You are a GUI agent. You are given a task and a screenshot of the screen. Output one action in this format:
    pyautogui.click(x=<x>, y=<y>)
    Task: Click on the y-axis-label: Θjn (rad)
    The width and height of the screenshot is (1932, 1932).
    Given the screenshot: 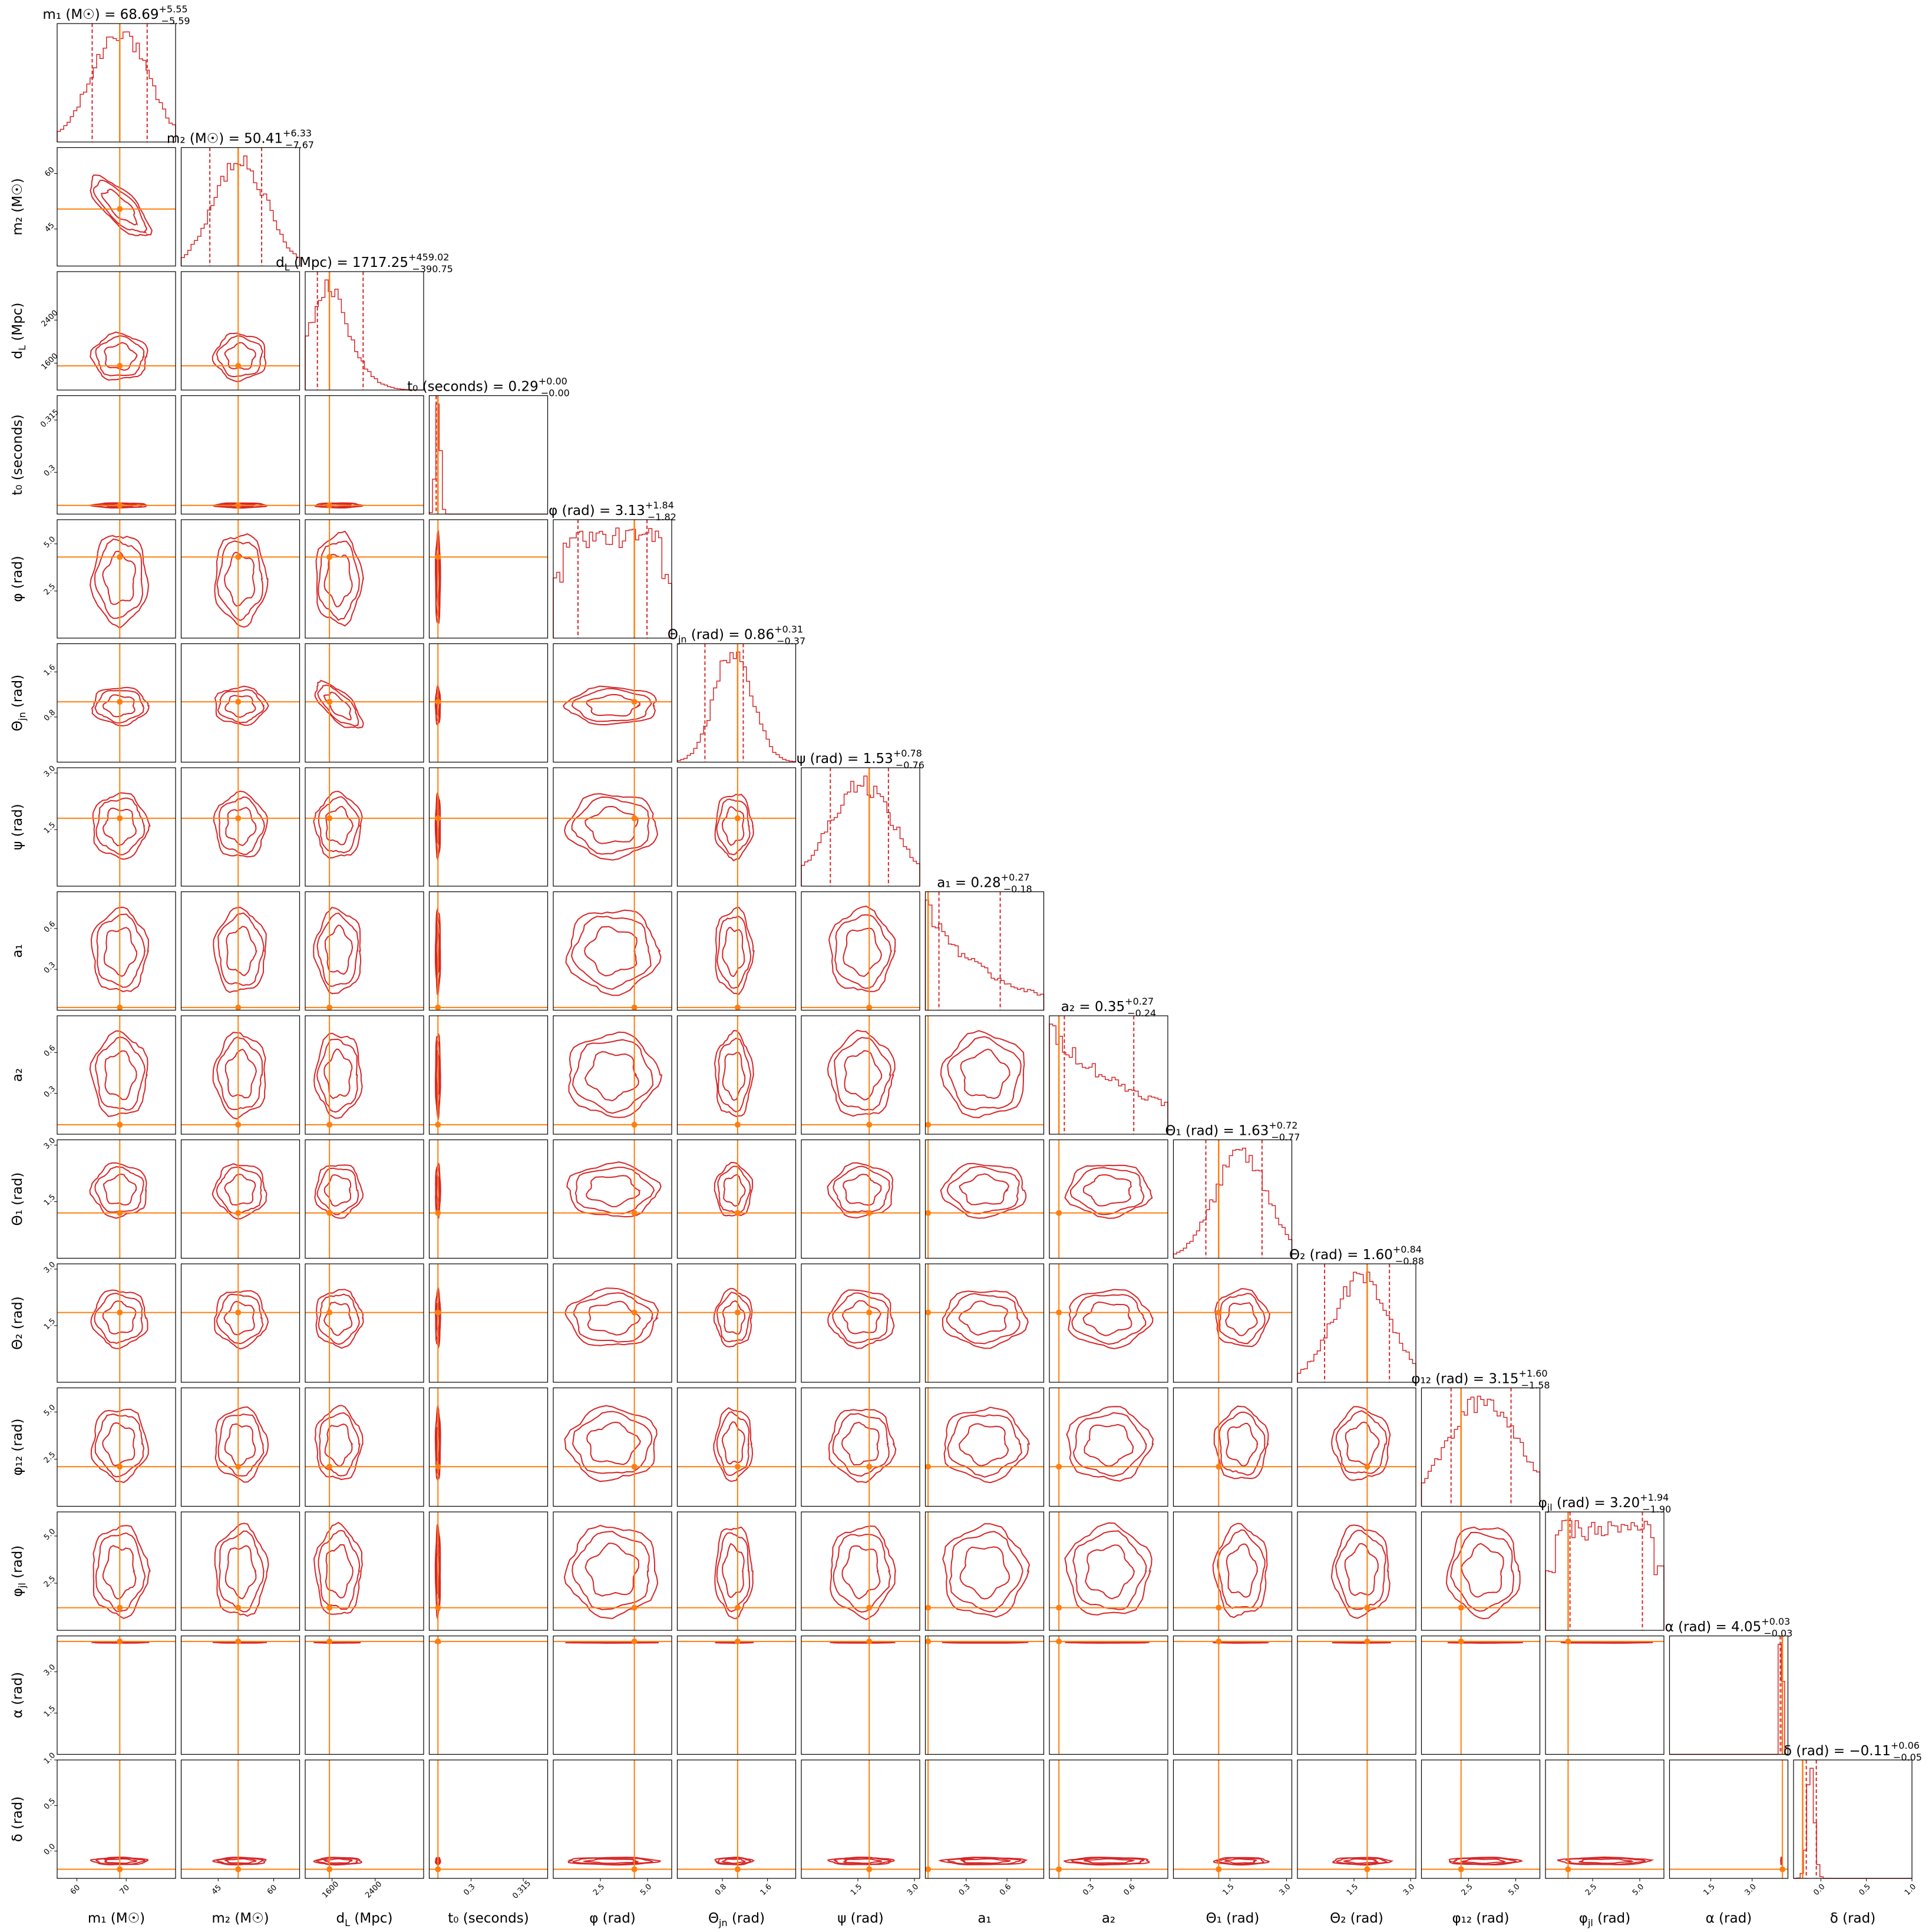 What is the action you would take?
    pyautogui.click(x=19, y=703)
    